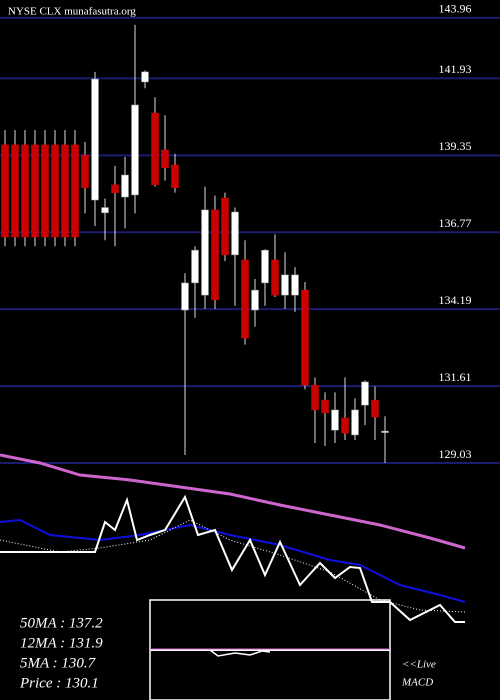  Describe the element at coordinates (419, 665) in the screenshot. I see `live-label: <<Live` at that location.